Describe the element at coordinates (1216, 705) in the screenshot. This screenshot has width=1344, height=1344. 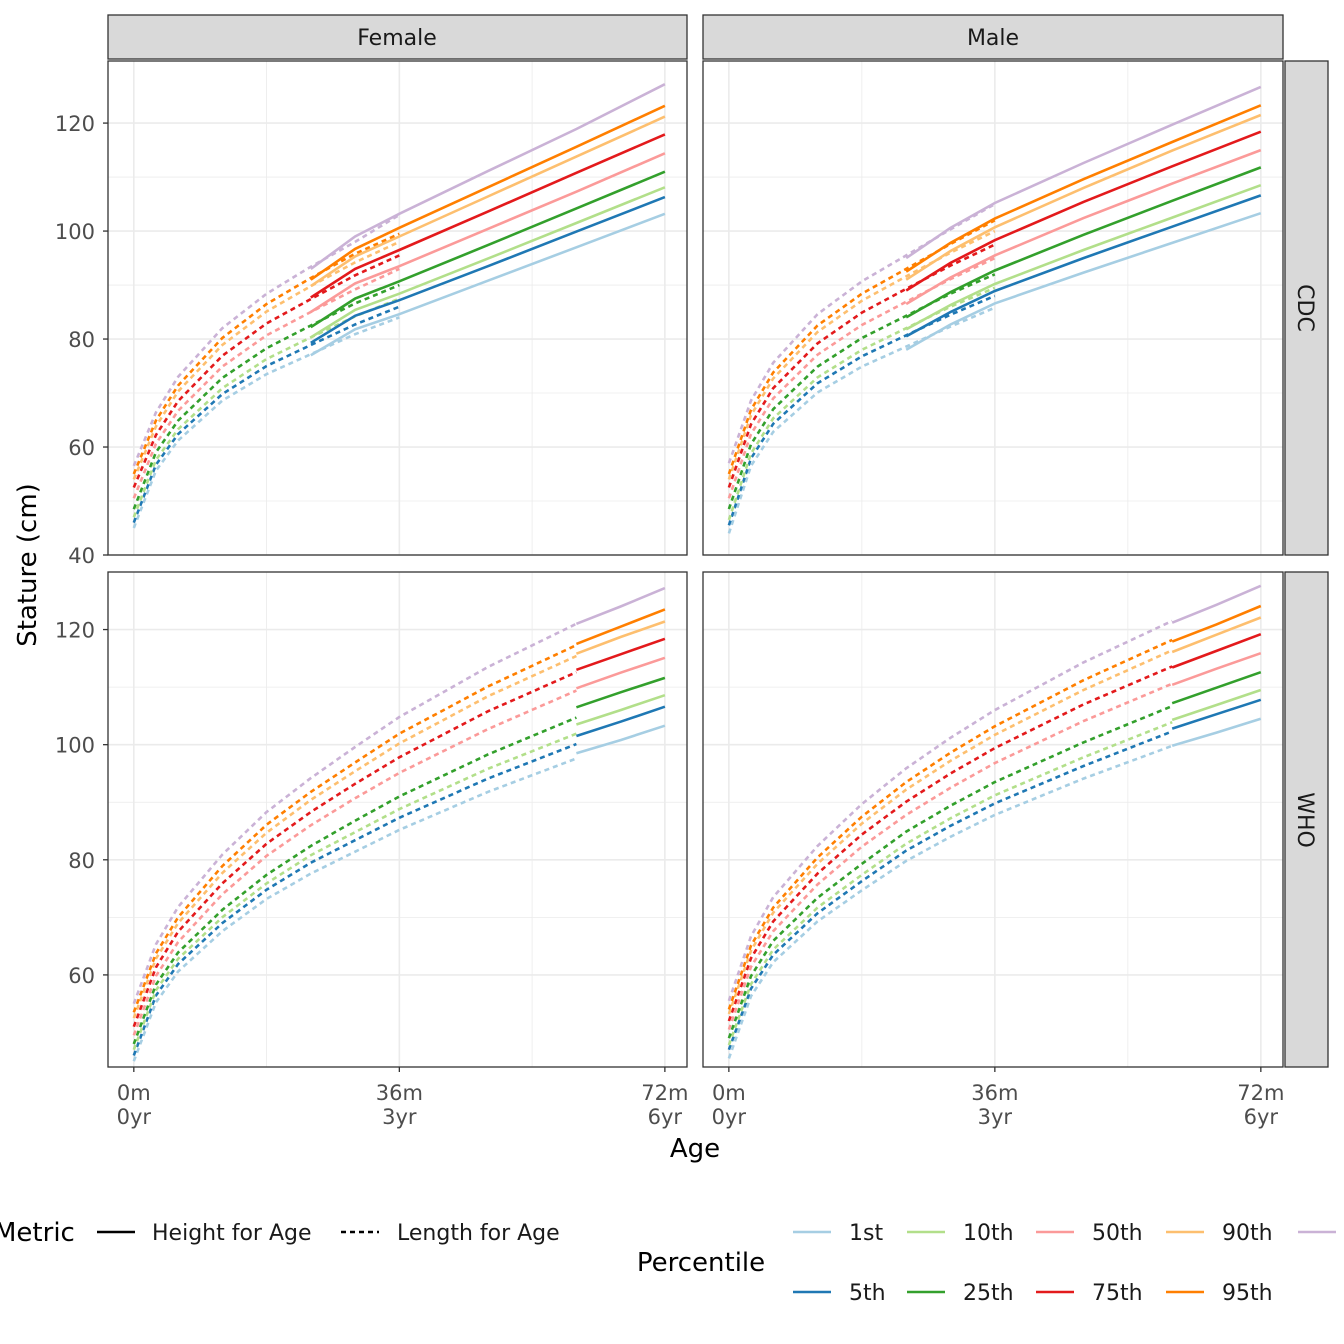
I see `height-for-age-line-male-who-p2` at that location.